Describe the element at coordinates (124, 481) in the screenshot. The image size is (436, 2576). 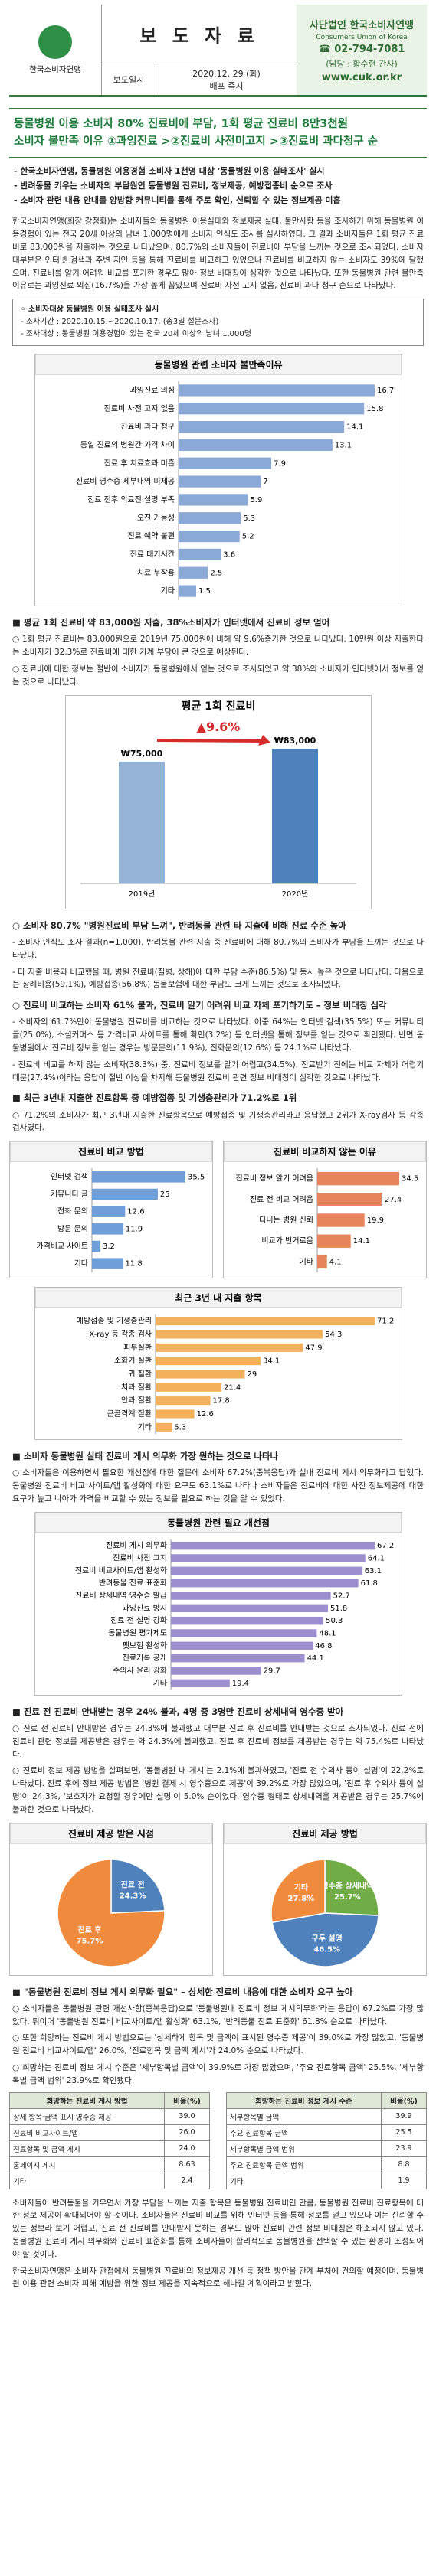
I see `category-label: 진료비 영수증 세부내역 미제공` at that location.